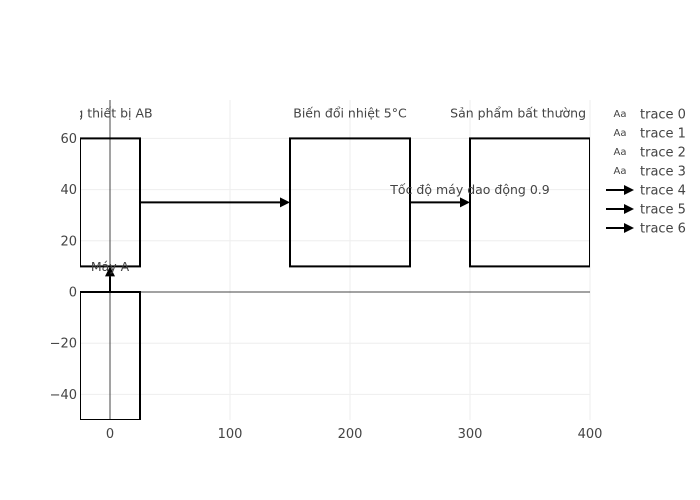  What do you see at coordinates (663, 153) in the screenshot?
I see `legend-label: trace 2` at bounding box center [663, 153].